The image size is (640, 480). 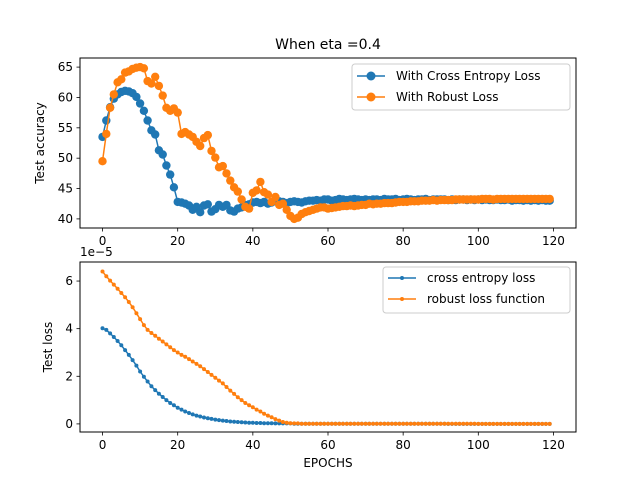 What do you see at coordinates (486, 299) in the screenshot?
I see `legend-entry: robust loss function` at bounding box center [486, 299].